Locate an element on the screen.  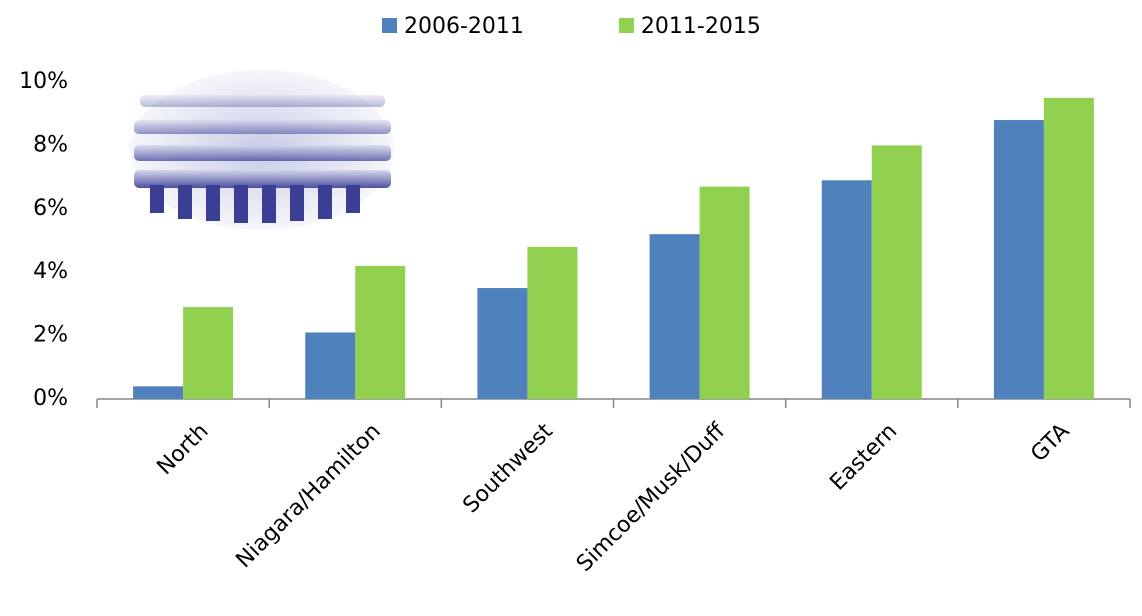
y-tick-label: 10% is located at coordinates (43, 81).